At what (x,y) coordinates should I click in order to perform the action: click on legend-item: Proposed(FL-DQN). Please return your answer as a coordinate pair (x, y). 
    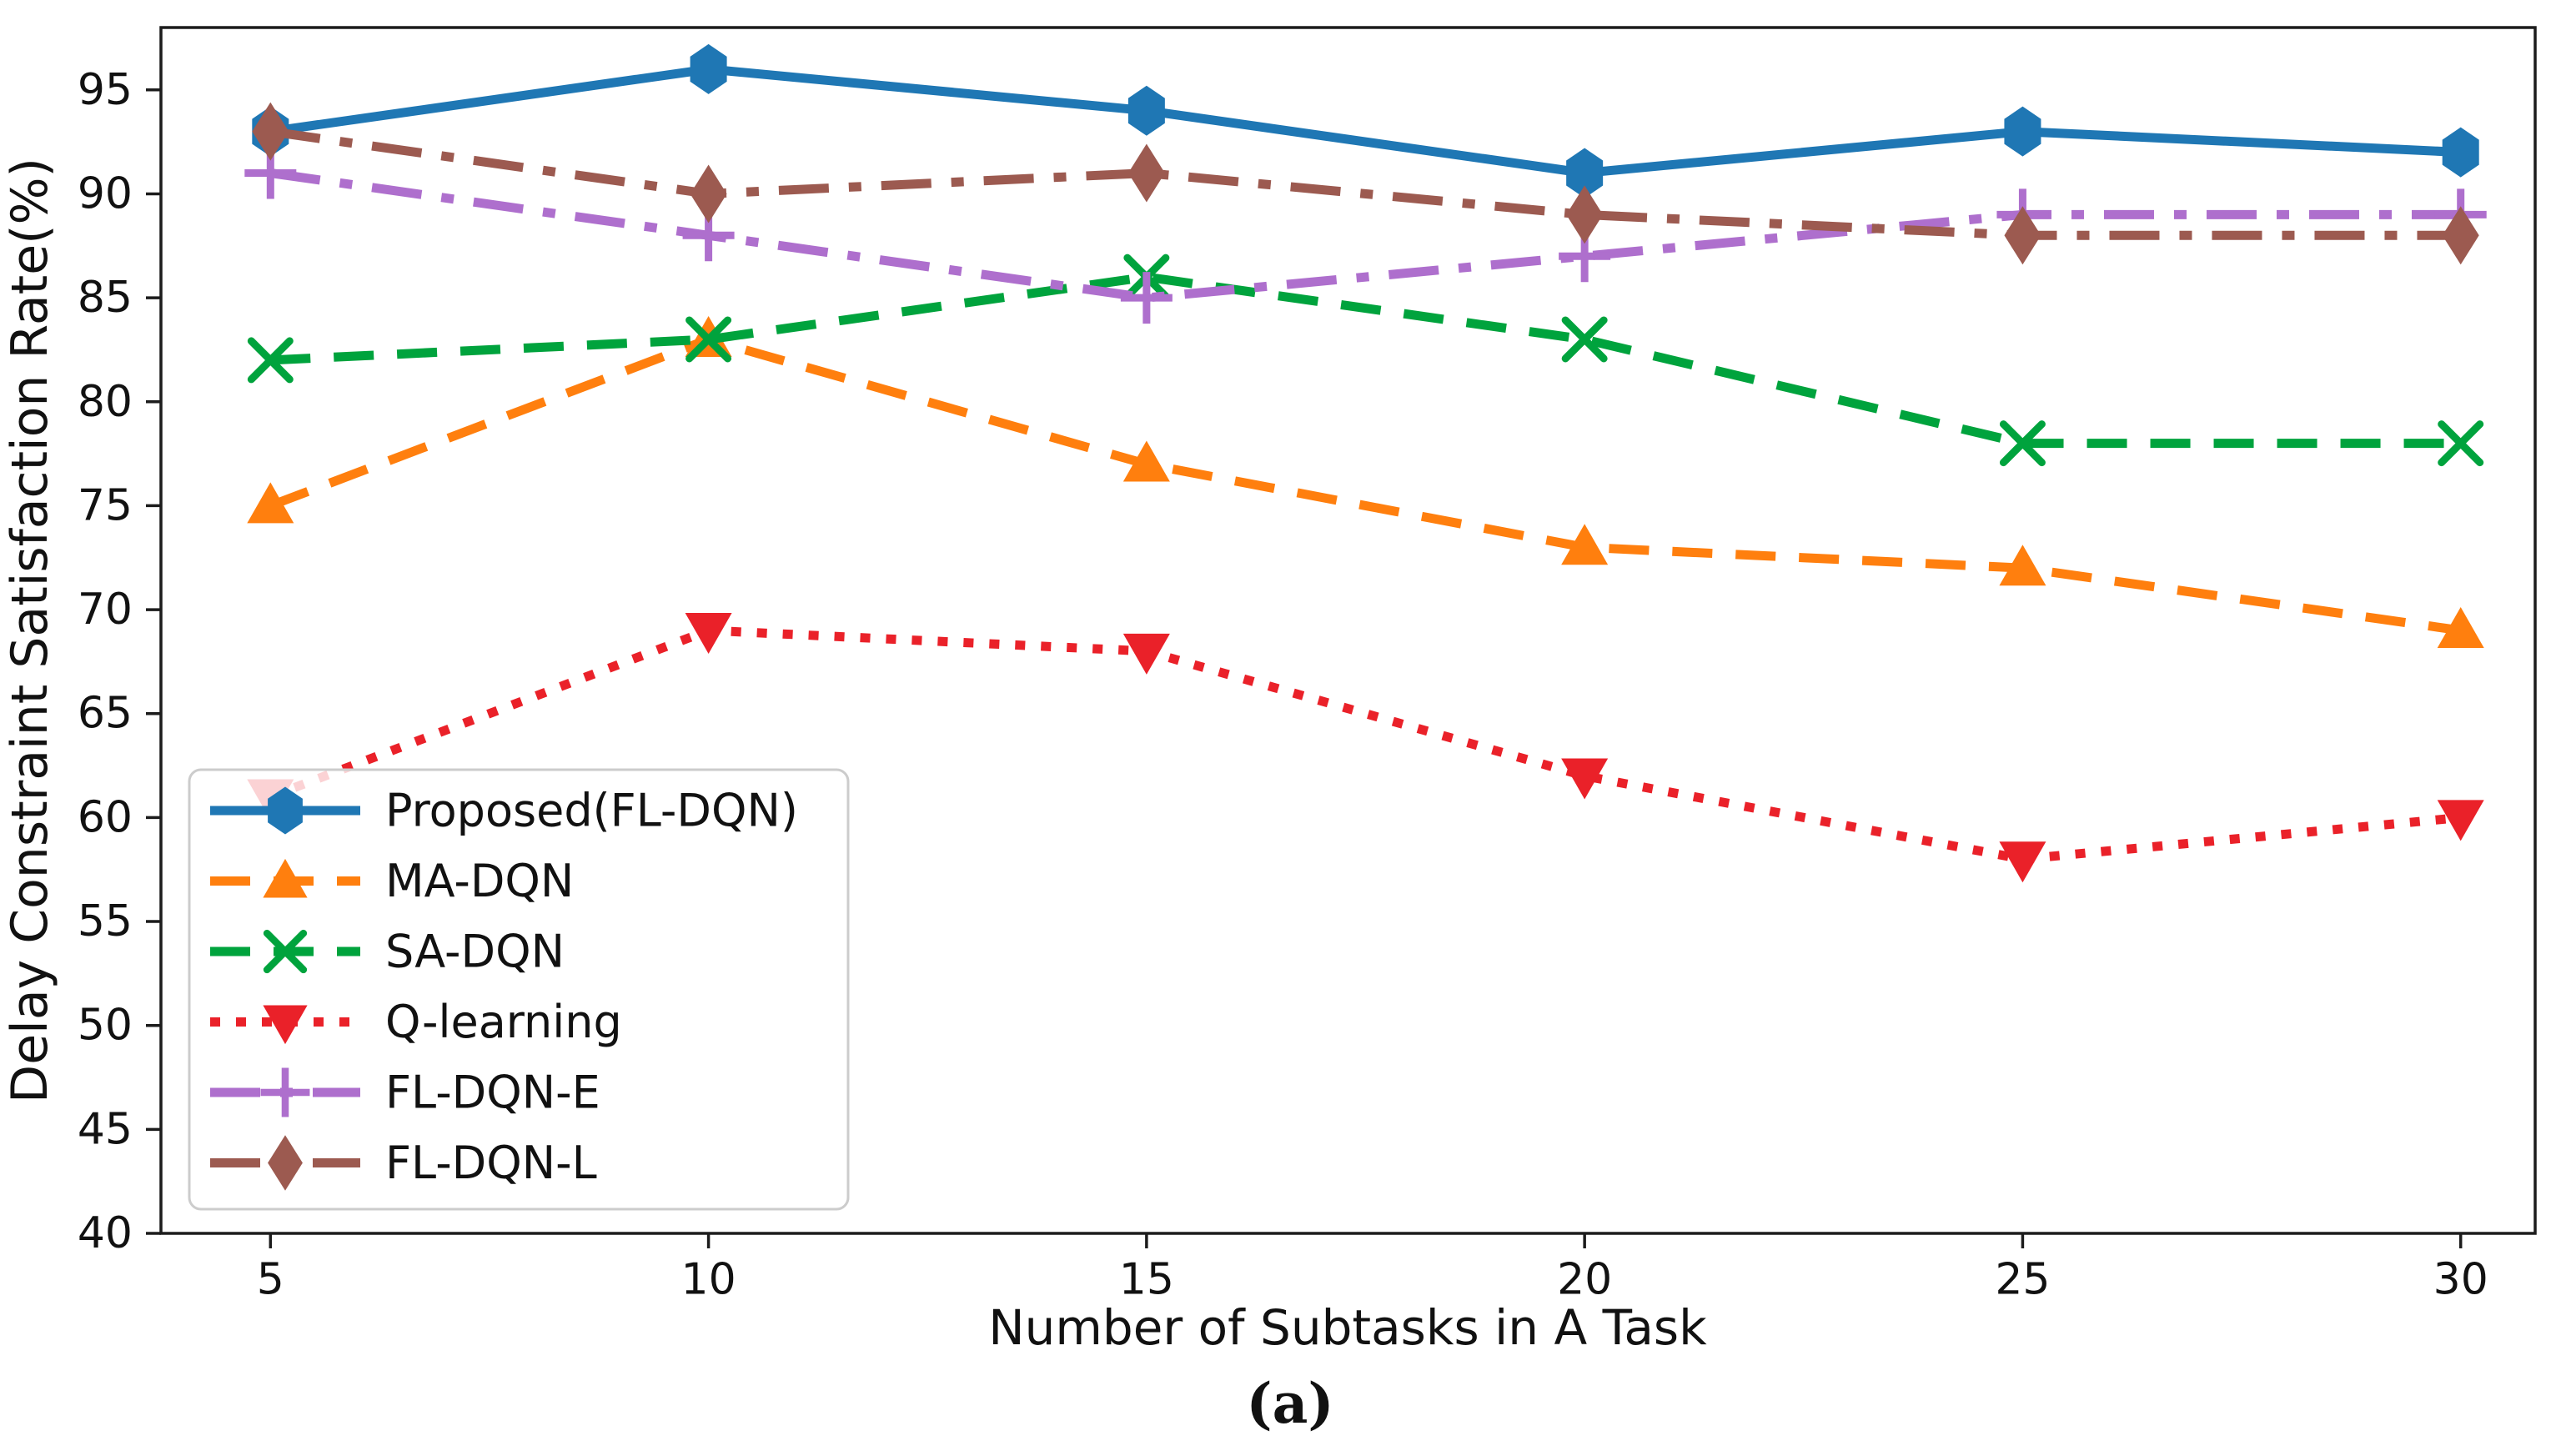
    Looking at the image, I should click on (504, 811).